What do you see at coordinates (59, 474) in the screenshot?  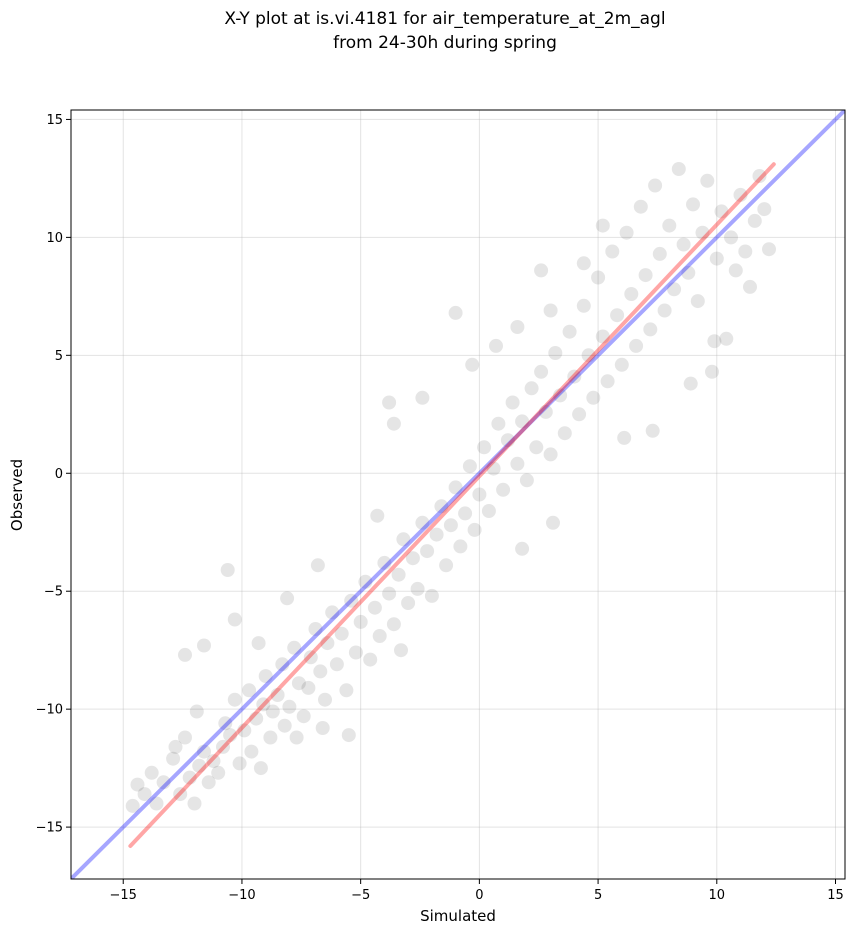 I see `y-tick-label: 0` at bounding box center [59, 474].